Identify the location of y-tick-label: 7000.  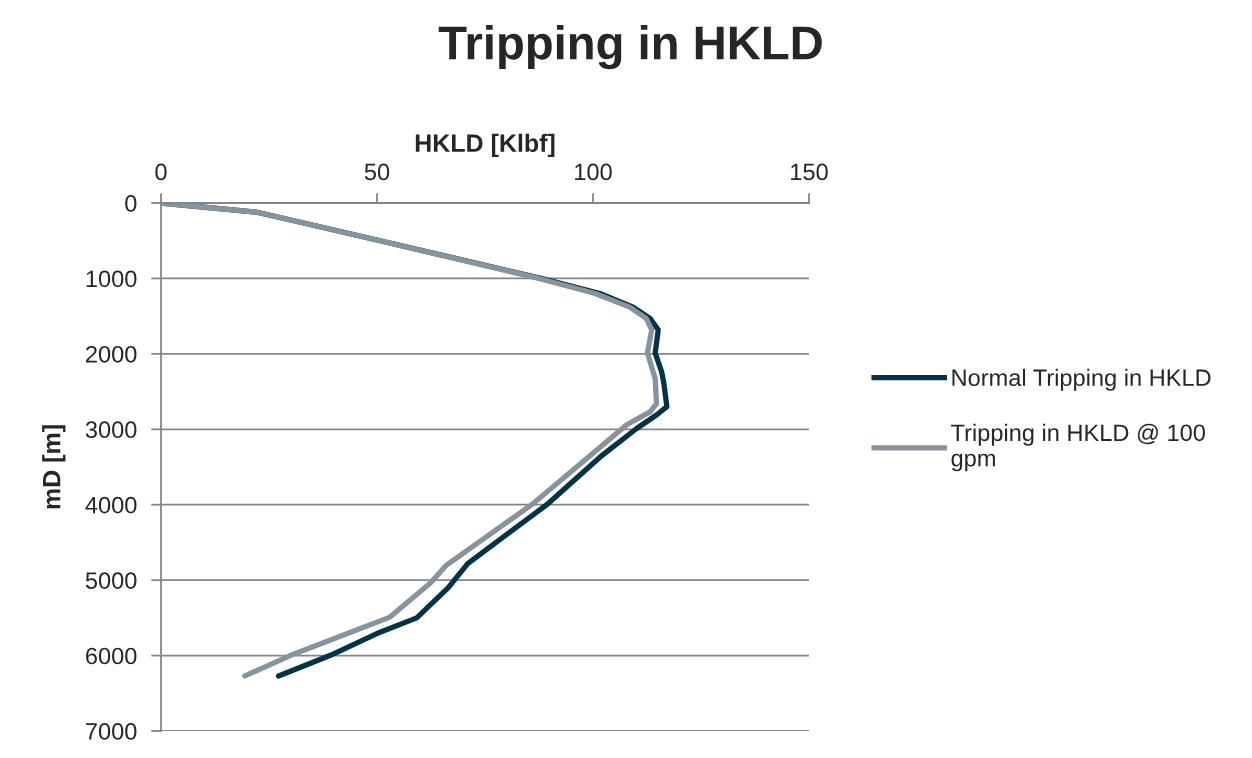
(111, 731).